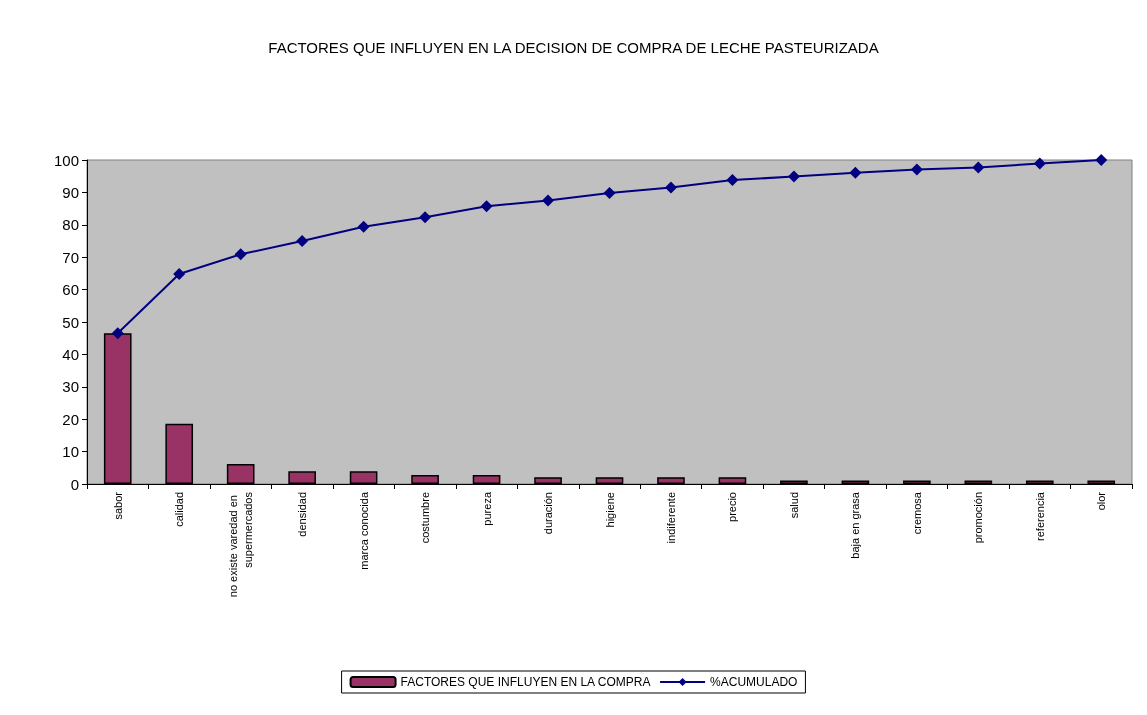 This screenshot has height=715, width=1147. I want to click on y-tick-label: 70, so click(70, 257).